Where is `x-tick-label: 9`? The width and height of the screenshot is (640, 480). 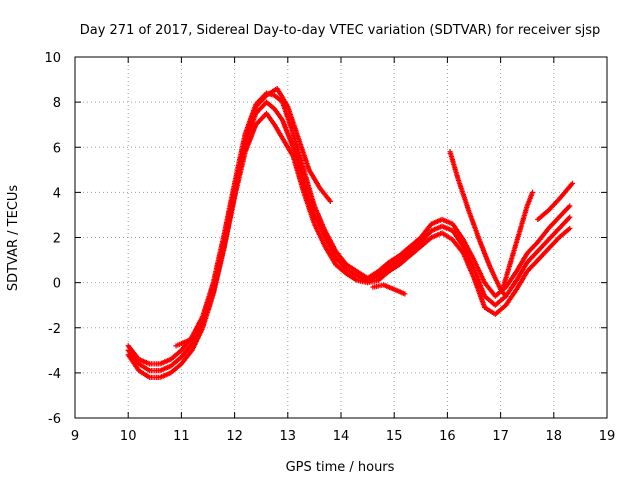 x-tick-label: 9 is located at coordinates (75, 436).